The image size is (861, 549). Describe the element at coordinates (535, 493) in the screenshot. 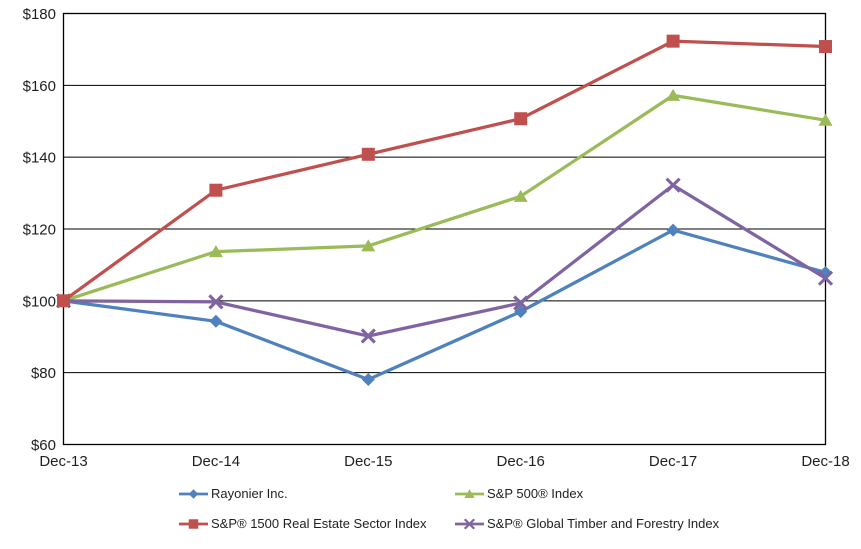

I see `legend-label: S&P 500® Index` at that location.